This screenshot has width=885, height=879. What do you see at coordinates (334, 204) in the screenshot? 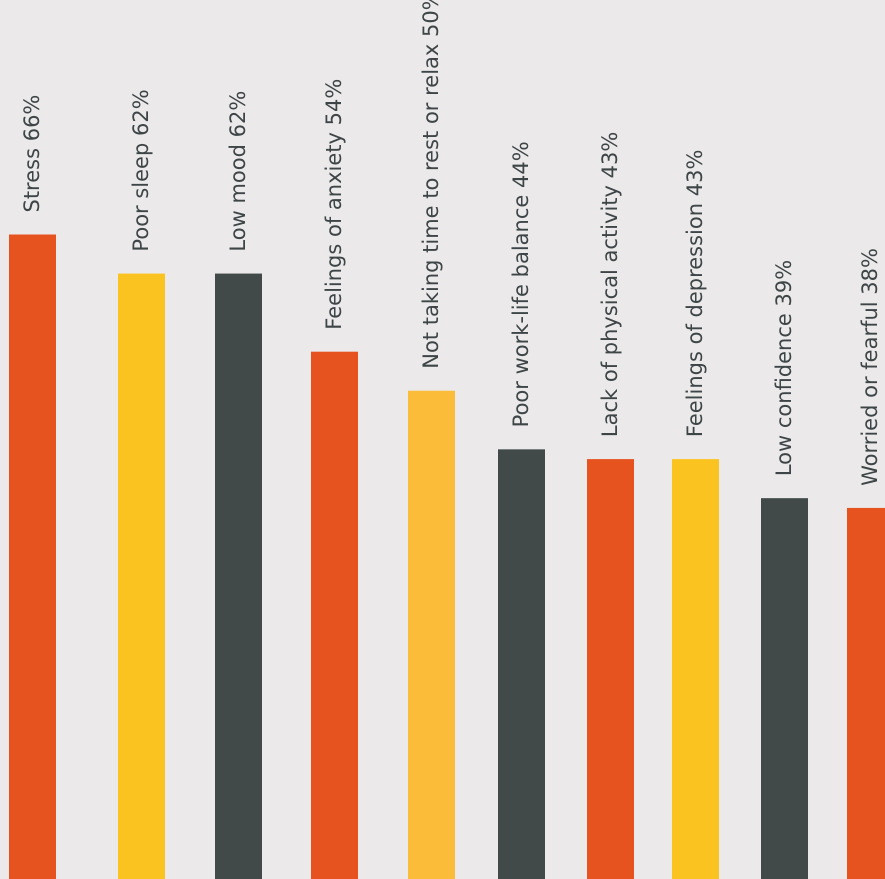
I see `bar-label-4: Feelings of anxiety 54%` at bounding box center [334, 204].